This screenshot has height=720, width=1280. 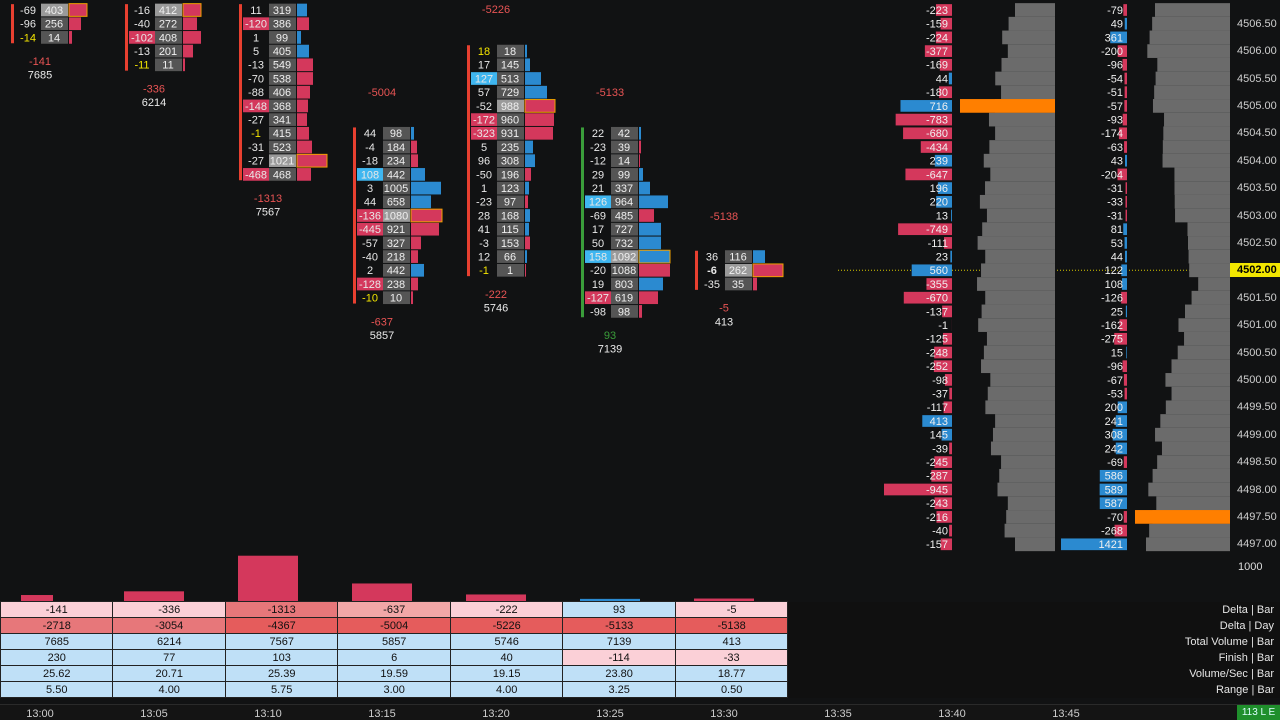 I want to click on delta-cell, so click(x=484, y=119).